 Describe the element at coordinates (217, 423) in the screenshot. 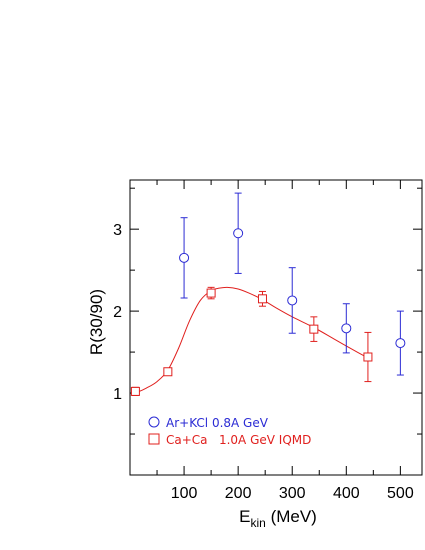

I see `legend-label-ar-kcl: Ar+KCl 0.8A GeV` at that location.